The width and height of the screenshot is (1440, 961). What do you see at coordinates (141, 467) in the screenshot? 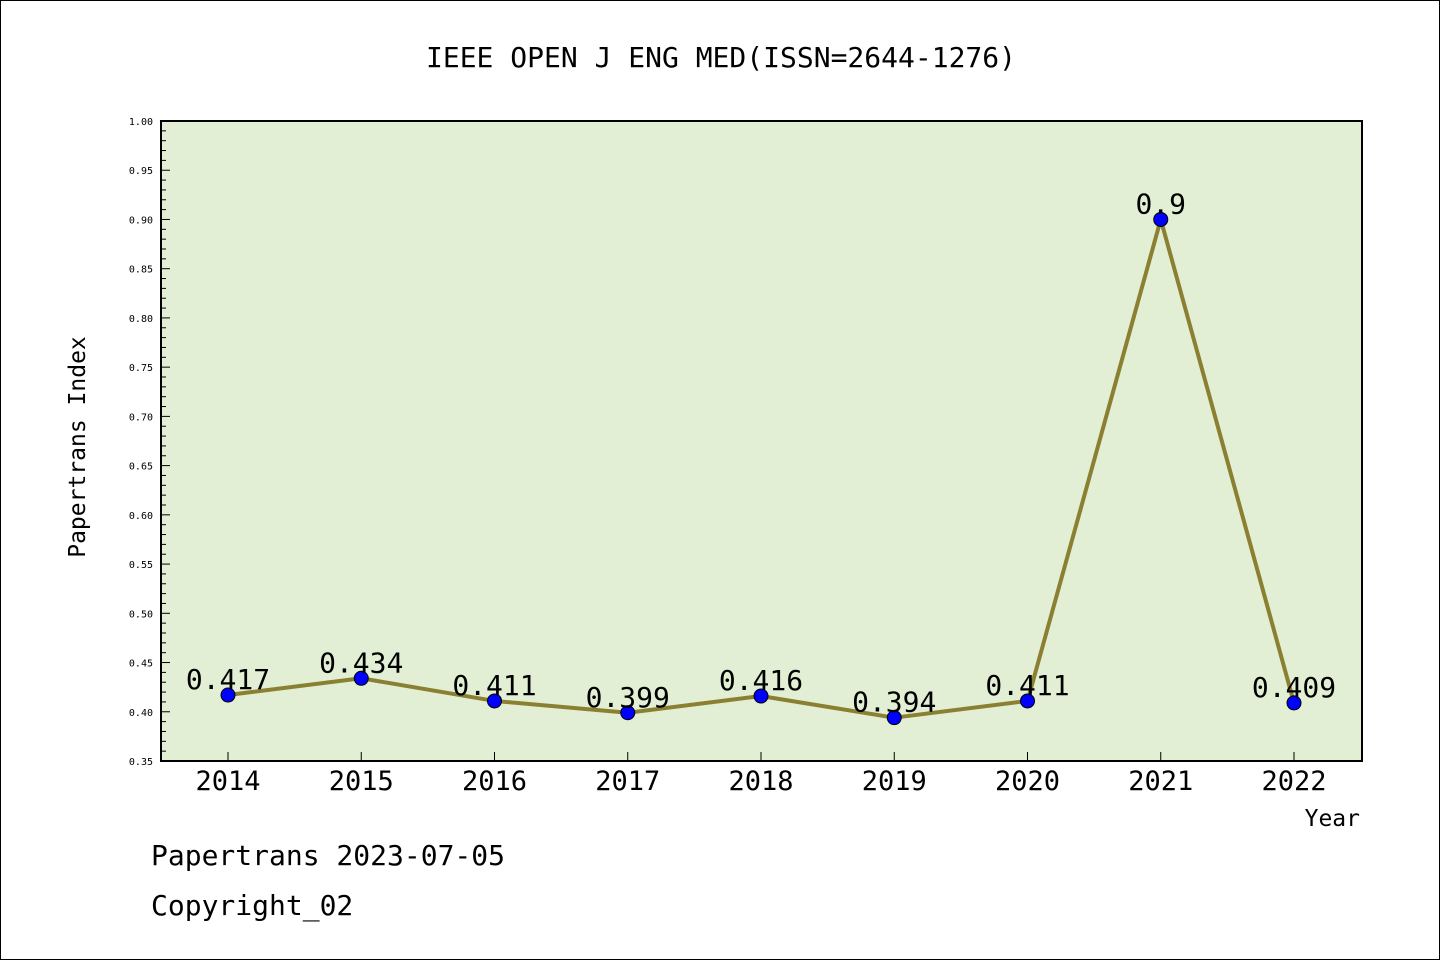
I see `y-tick-label: 0.65` at bounding box center [141, 467].